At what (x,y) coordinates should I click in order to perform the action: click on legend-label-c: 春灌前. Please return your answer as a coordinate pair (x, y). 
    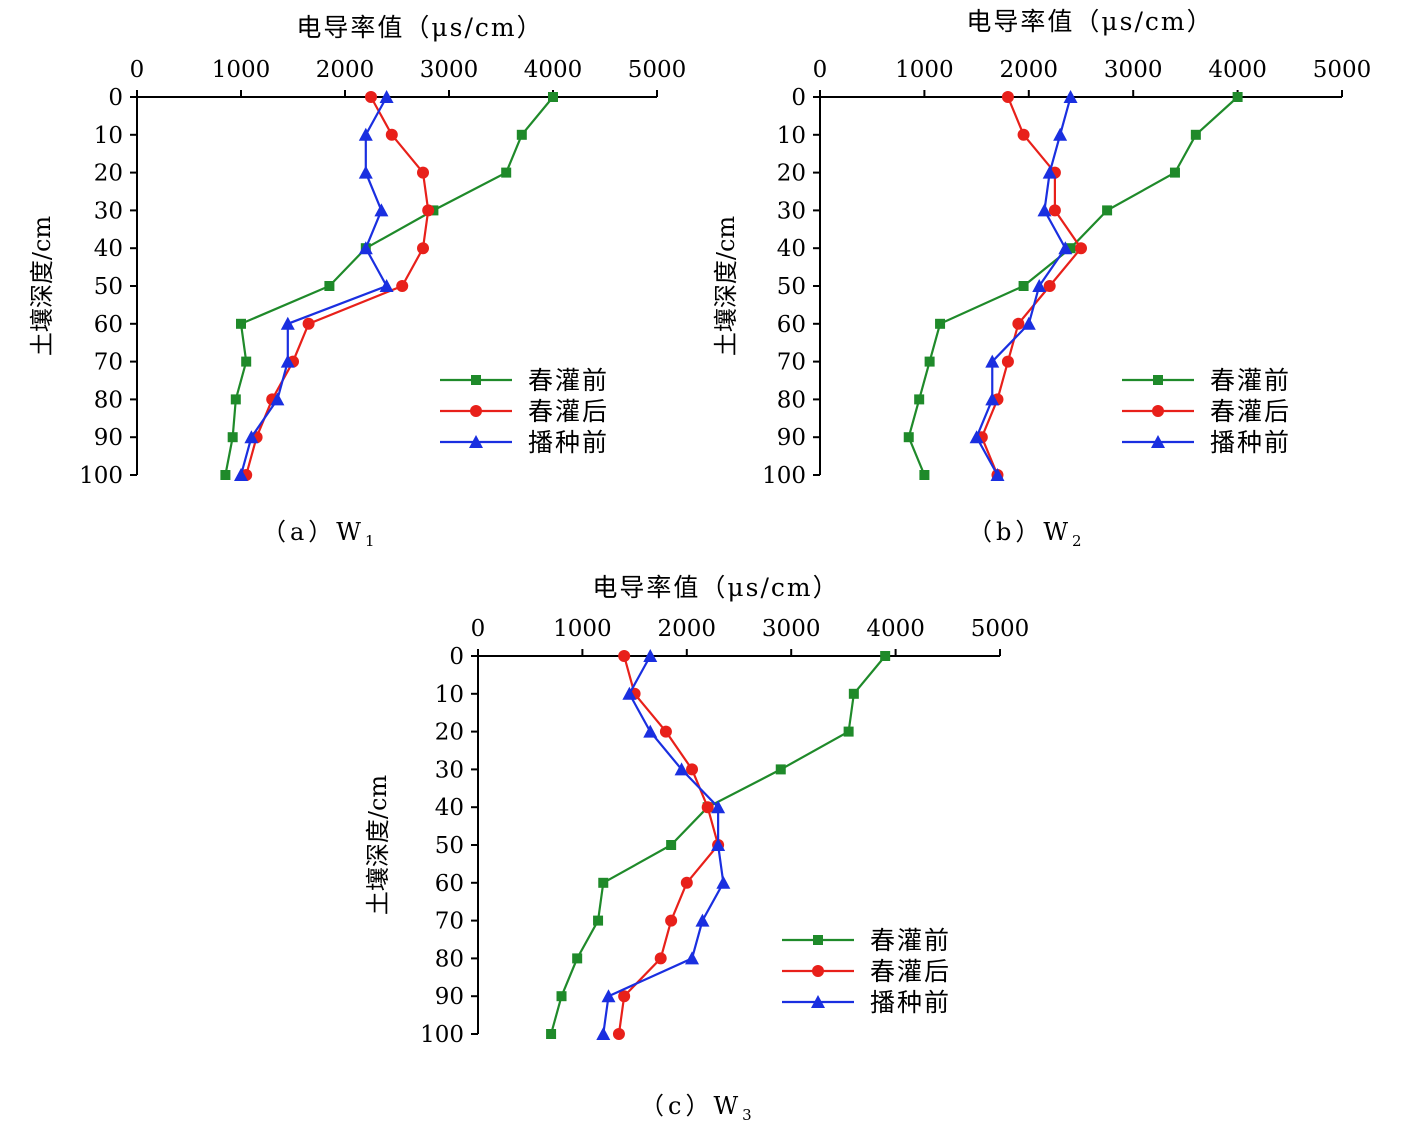
    Looking at the image, I should click on (910, 940).